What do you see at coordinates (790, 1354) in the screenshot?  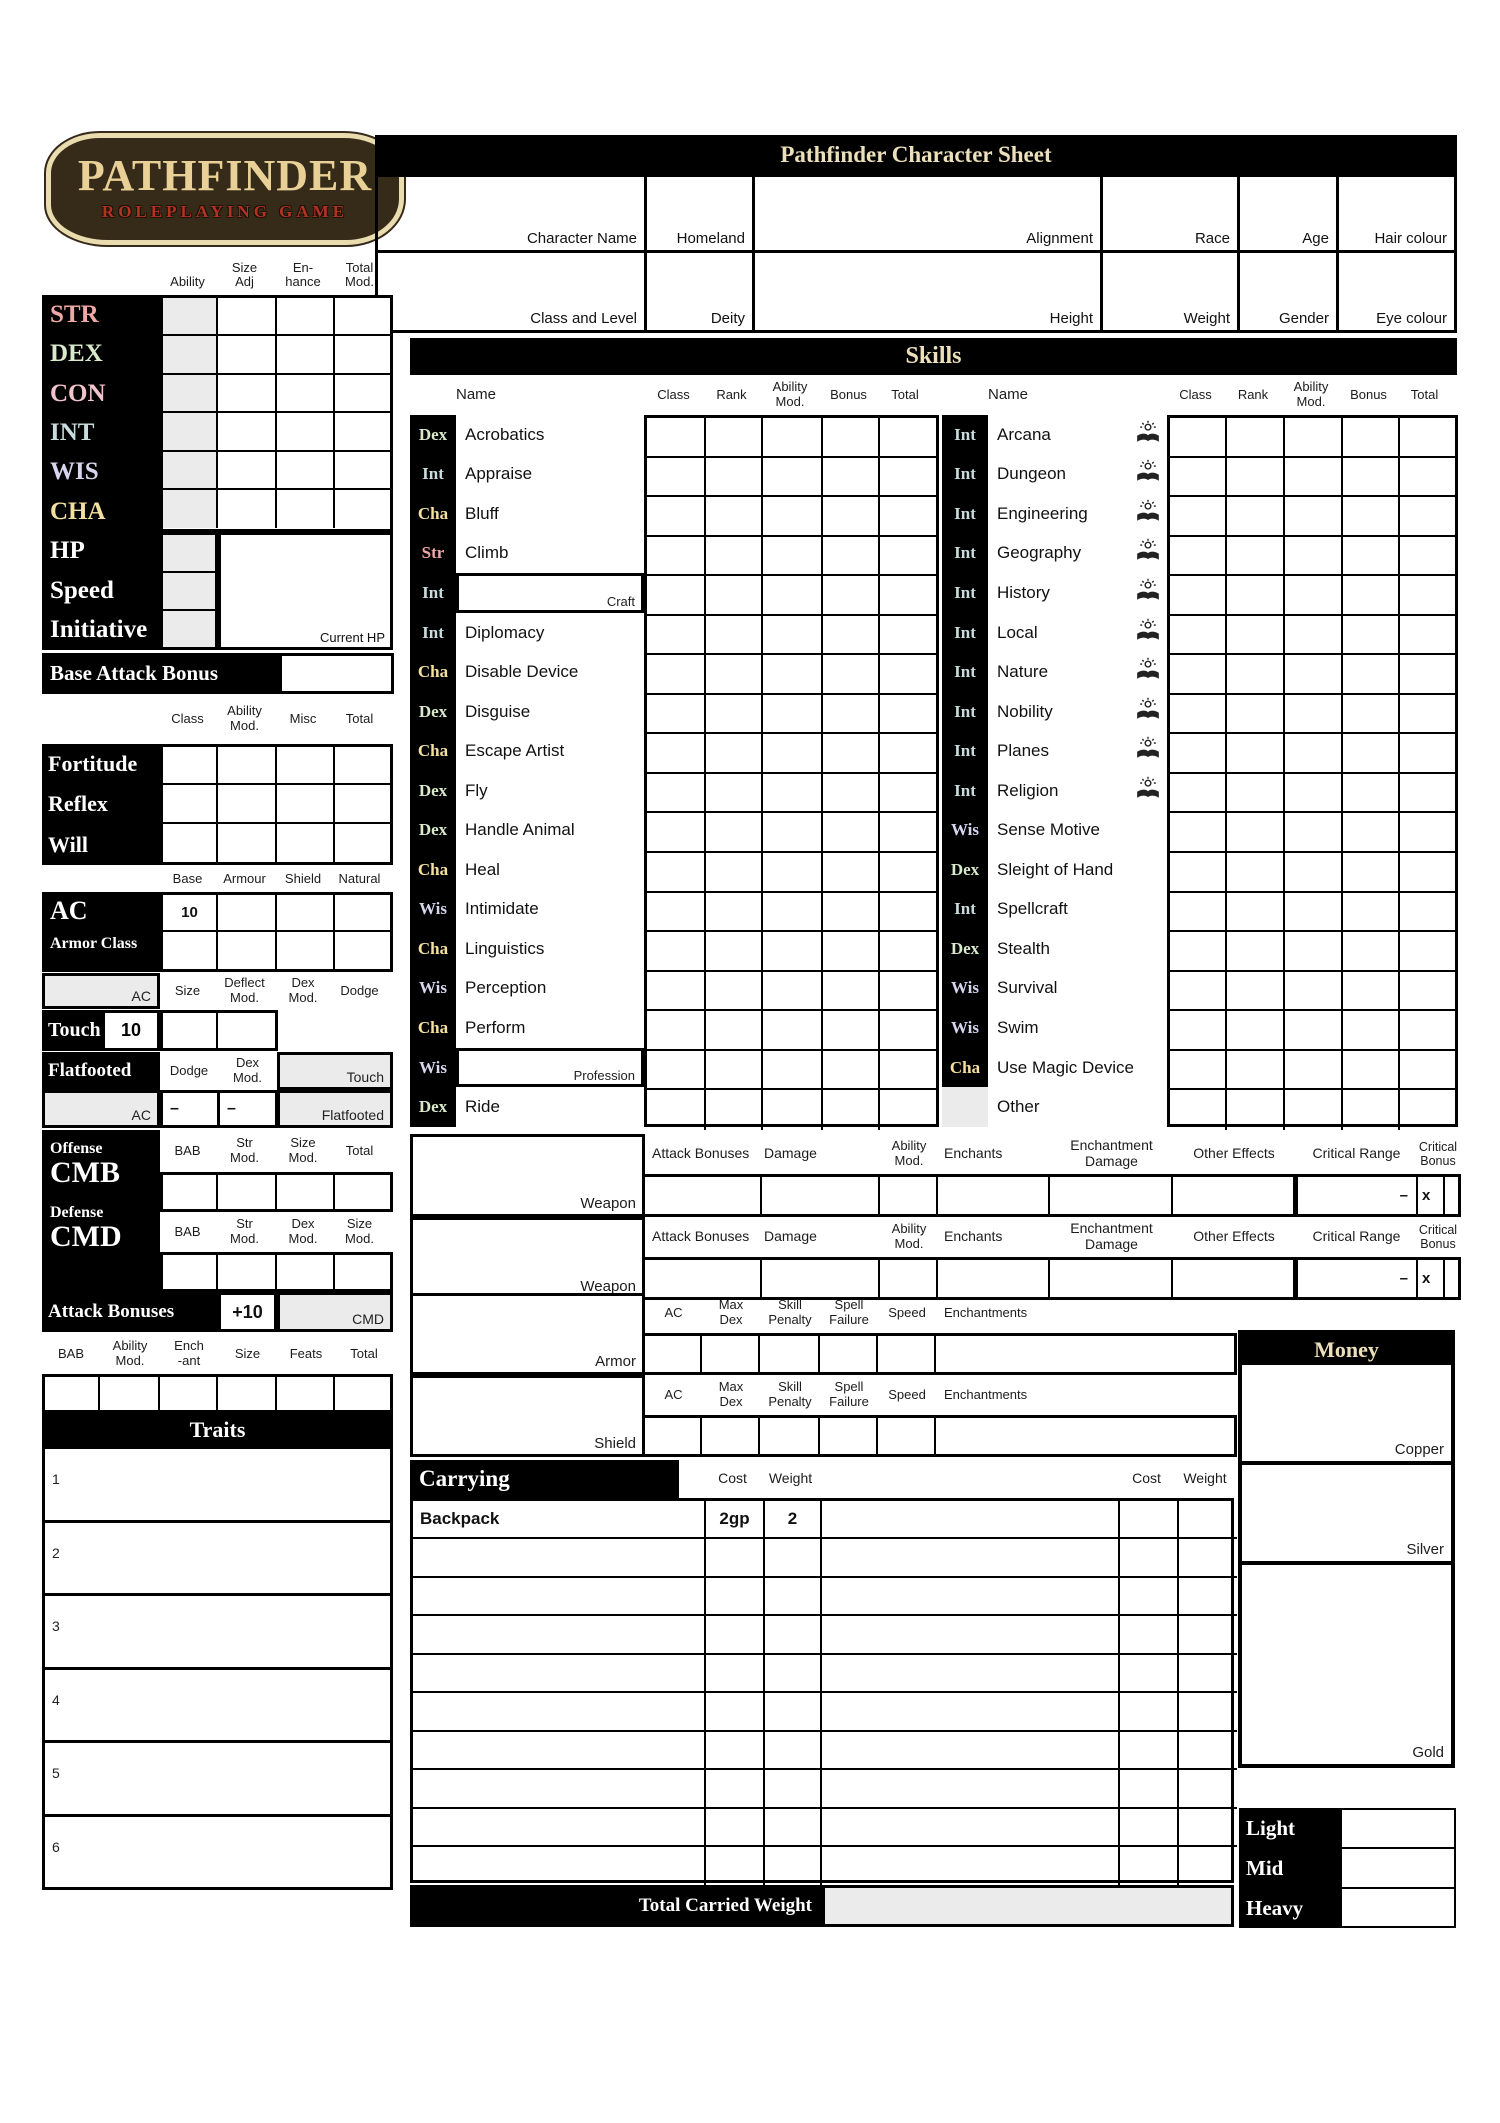 I see `armor-skill-penalty-cell` at bounding box center [790, 1354].